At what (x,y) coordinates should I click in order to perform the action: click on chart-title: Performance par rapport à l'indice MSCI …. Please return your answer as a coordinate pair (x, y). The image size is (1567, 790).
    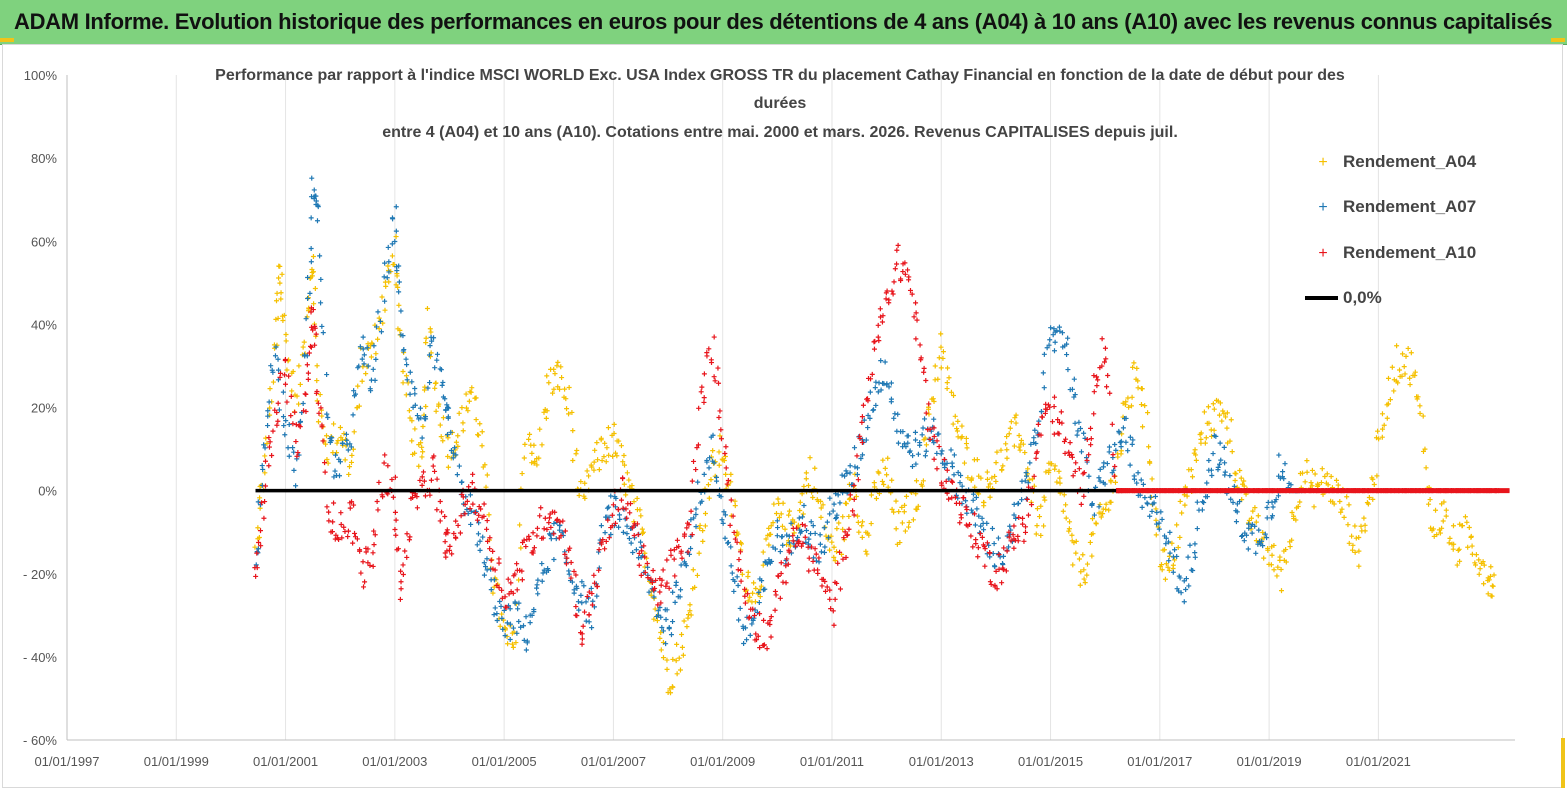
    Looking at the image, I should click on (780, 104).